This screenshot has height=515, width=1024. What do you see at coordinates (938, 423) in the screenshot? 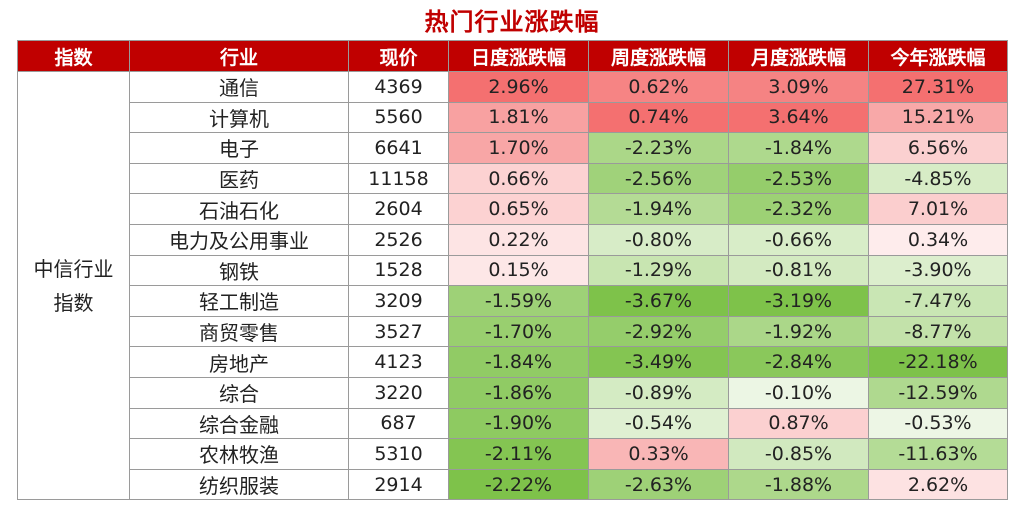
I see `cell-ytd-change: -0.53%` at bounding box center [938, 423].